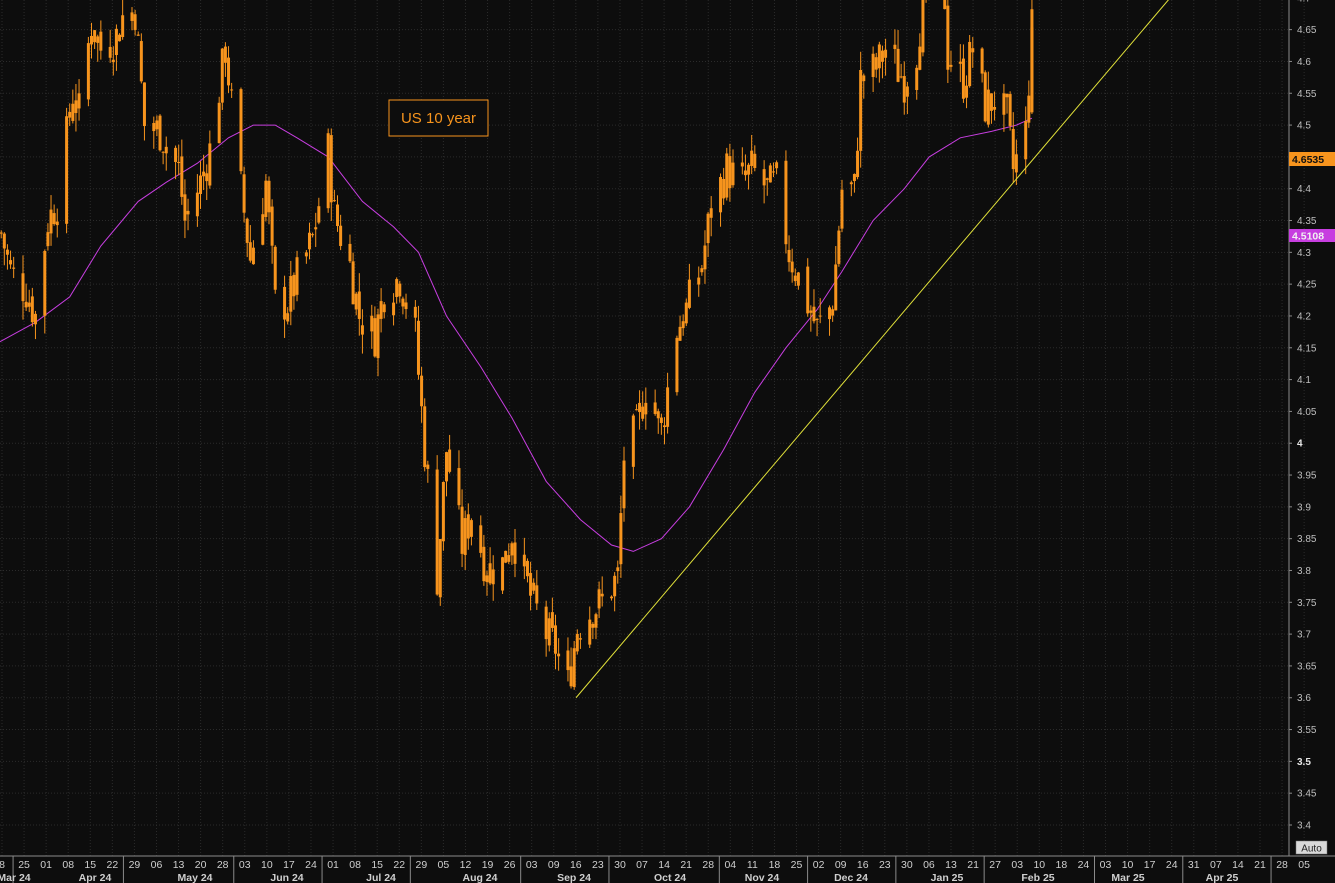 This screenshot has height=883, width=1335. Describe the element at coordinates (510, 865) in the screenshot. I see `x-tick-label: 26` at that location.